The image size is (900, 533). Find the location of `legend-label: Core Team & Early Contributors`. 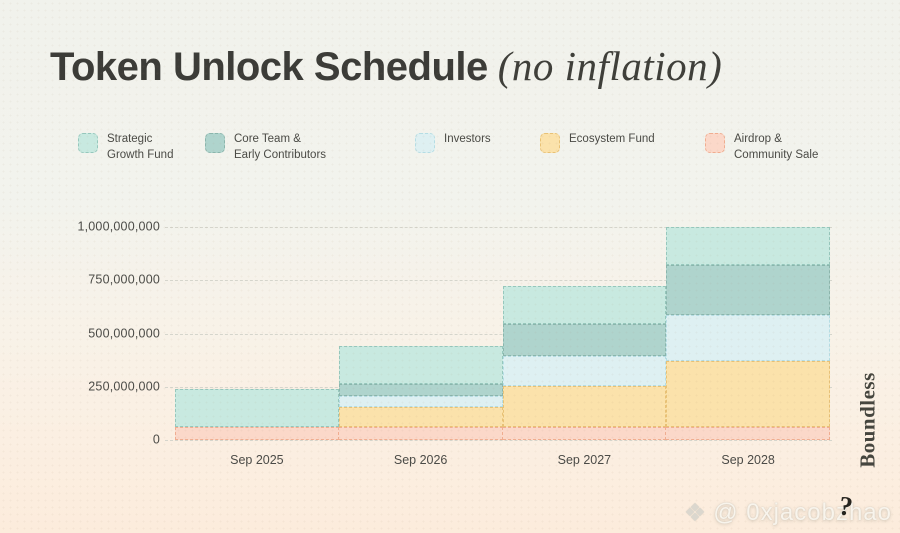

legend-label: Core Team & Early Contributors is located at coordinates (280, 147).